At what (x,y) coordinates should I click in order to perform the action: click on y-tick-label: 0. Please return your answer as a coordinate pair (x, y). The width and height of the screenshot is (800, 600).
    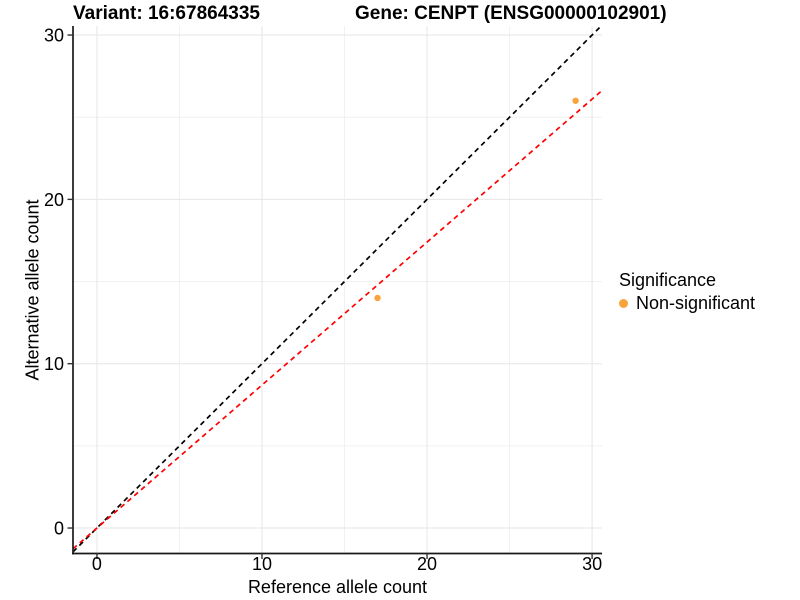
    Looking at the image, I should click on (59, 529).